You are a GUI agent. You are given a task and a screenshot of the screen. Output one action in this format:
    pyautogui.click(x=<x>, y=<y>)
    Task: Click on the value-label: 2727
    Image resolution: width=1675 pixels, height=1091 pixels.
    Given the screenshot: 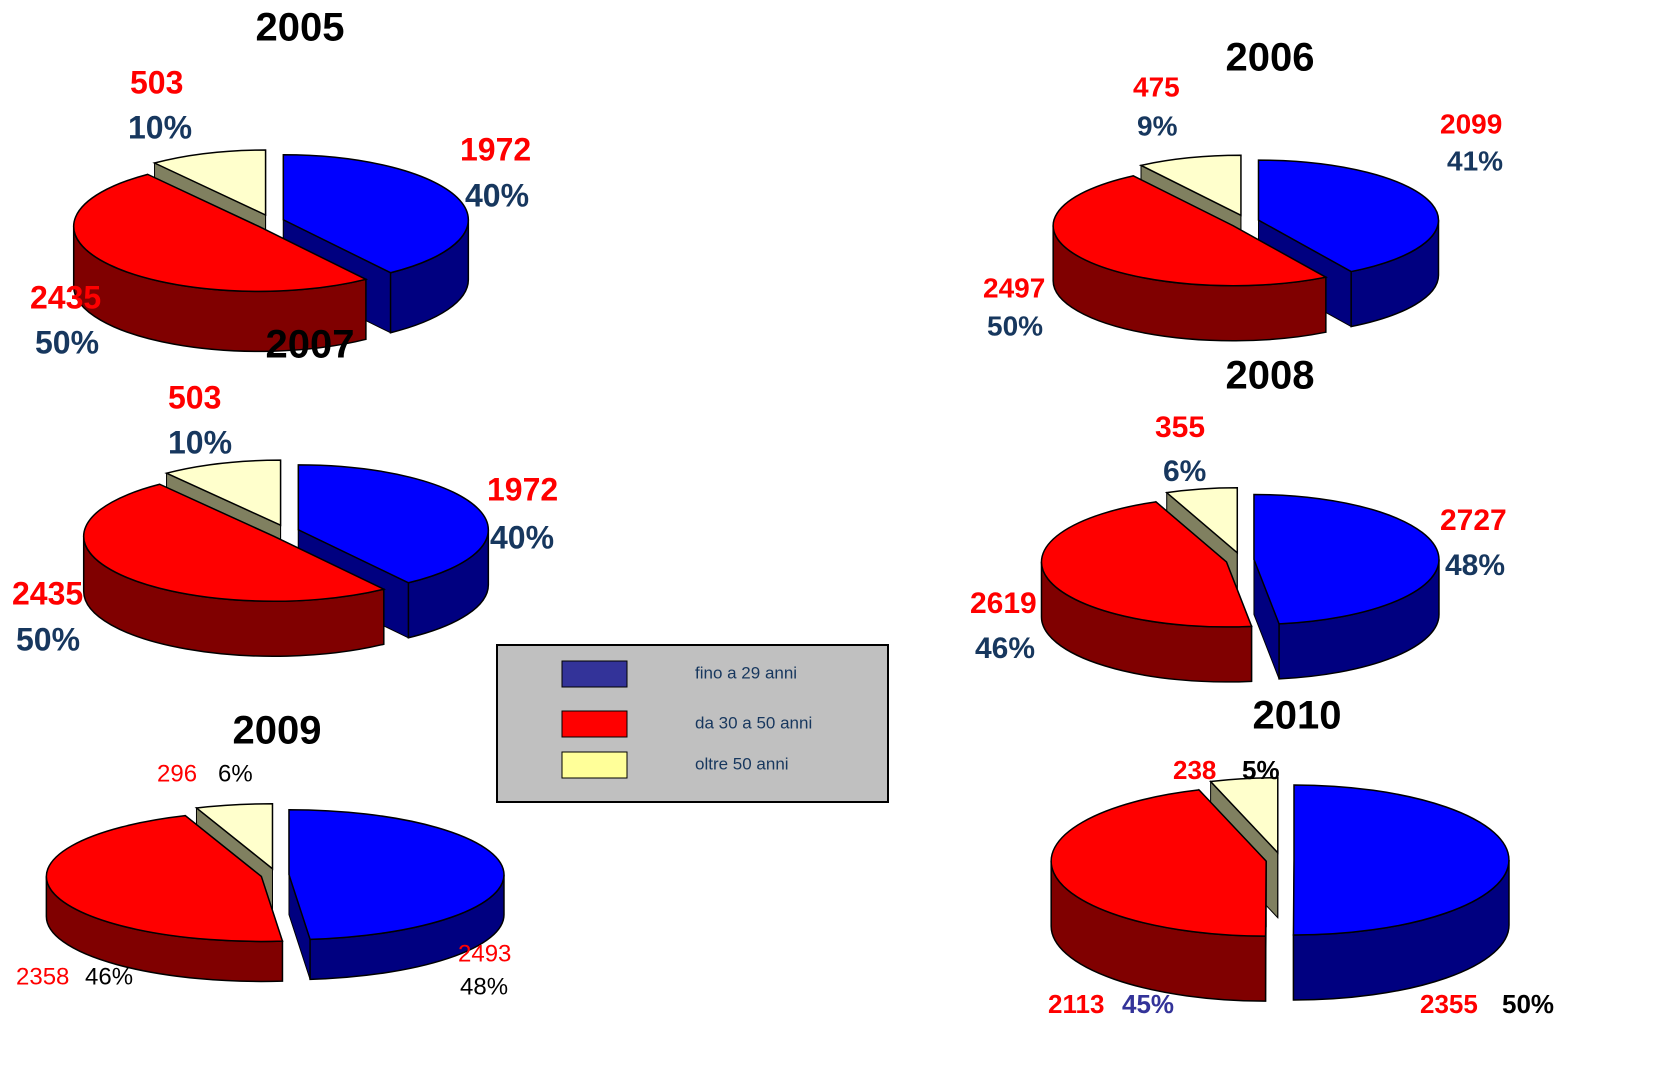 What is the action you would take?
    pyautogui.click(x=1473, y=520)
    